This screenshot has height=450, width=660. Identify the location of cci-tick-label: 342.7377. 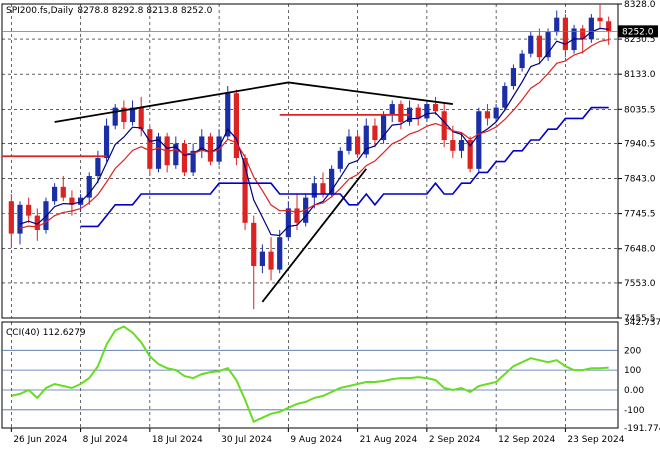
(642, 323).